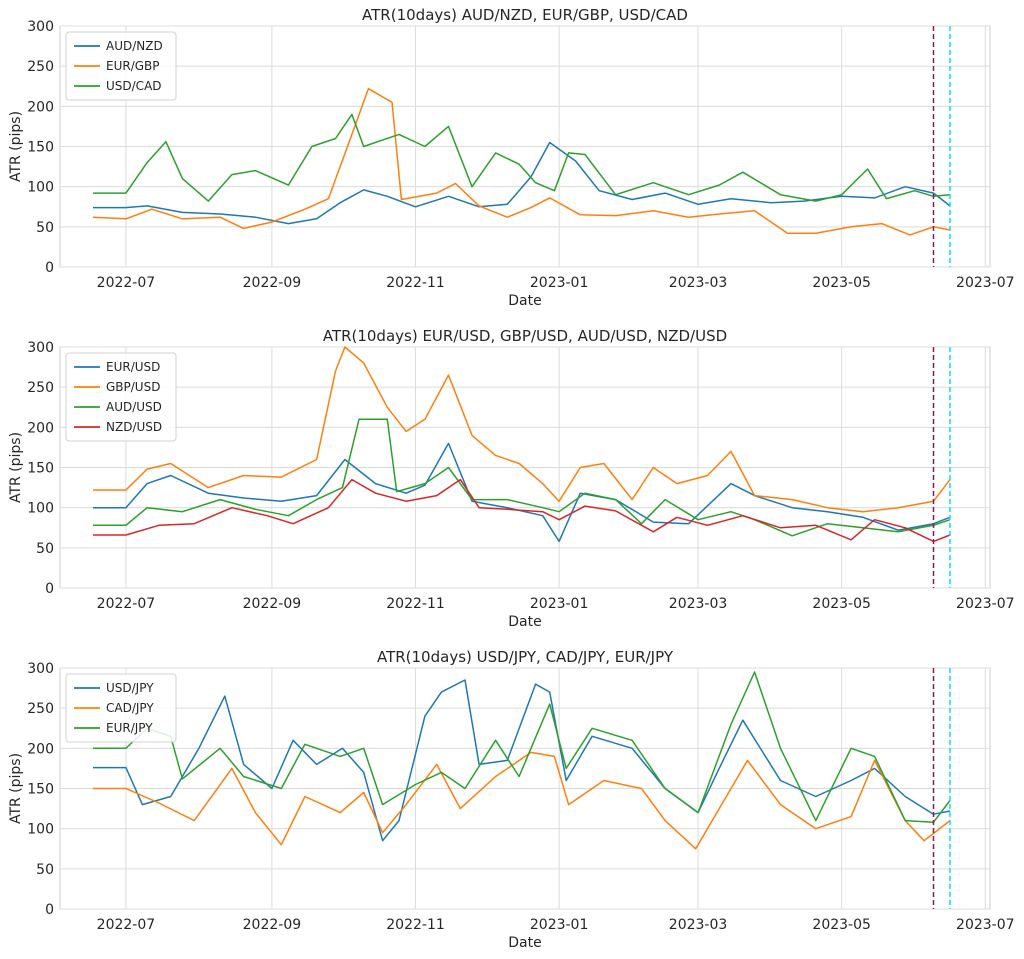  What do you see at coordinates (130, 708) in the screenshot?
I see `legend-entry: CAD/JPY` at bounding box center [130, 708].